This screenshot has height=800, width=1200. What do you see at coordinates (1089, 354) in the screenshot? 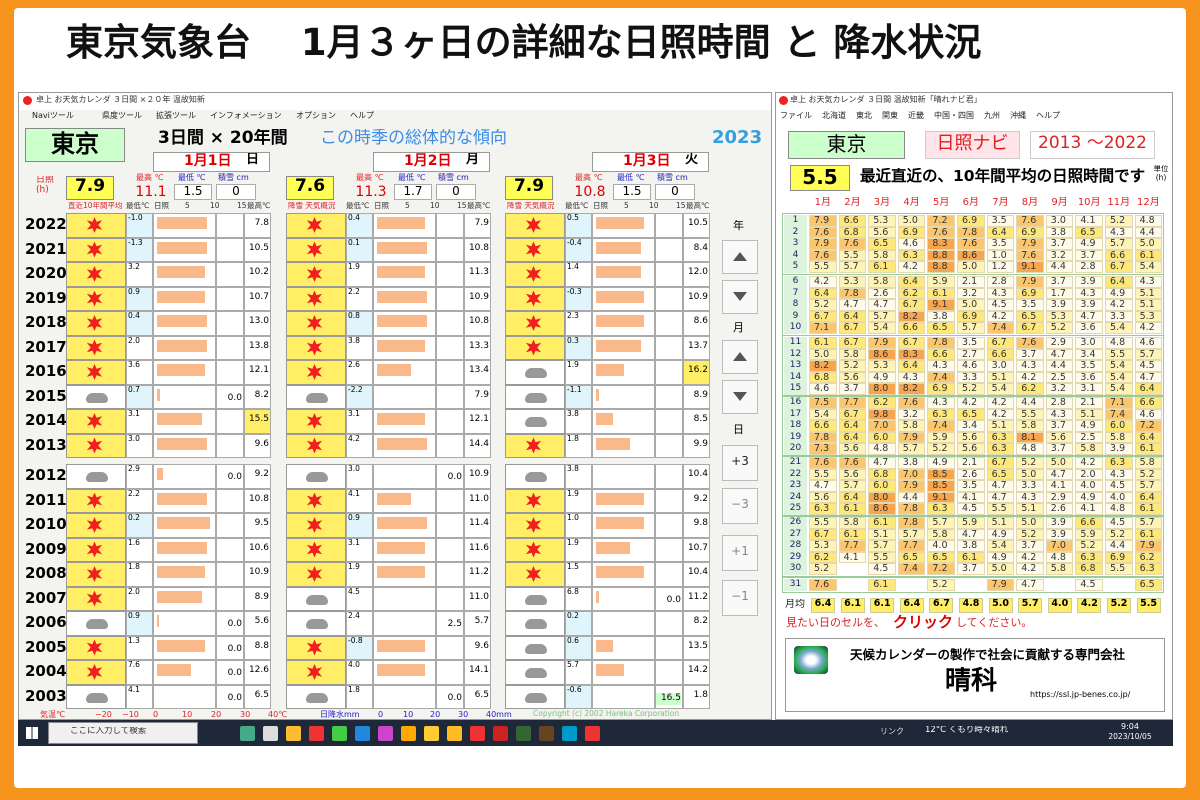
I see `cell: 3.4` at bounding box center [1089, 354].